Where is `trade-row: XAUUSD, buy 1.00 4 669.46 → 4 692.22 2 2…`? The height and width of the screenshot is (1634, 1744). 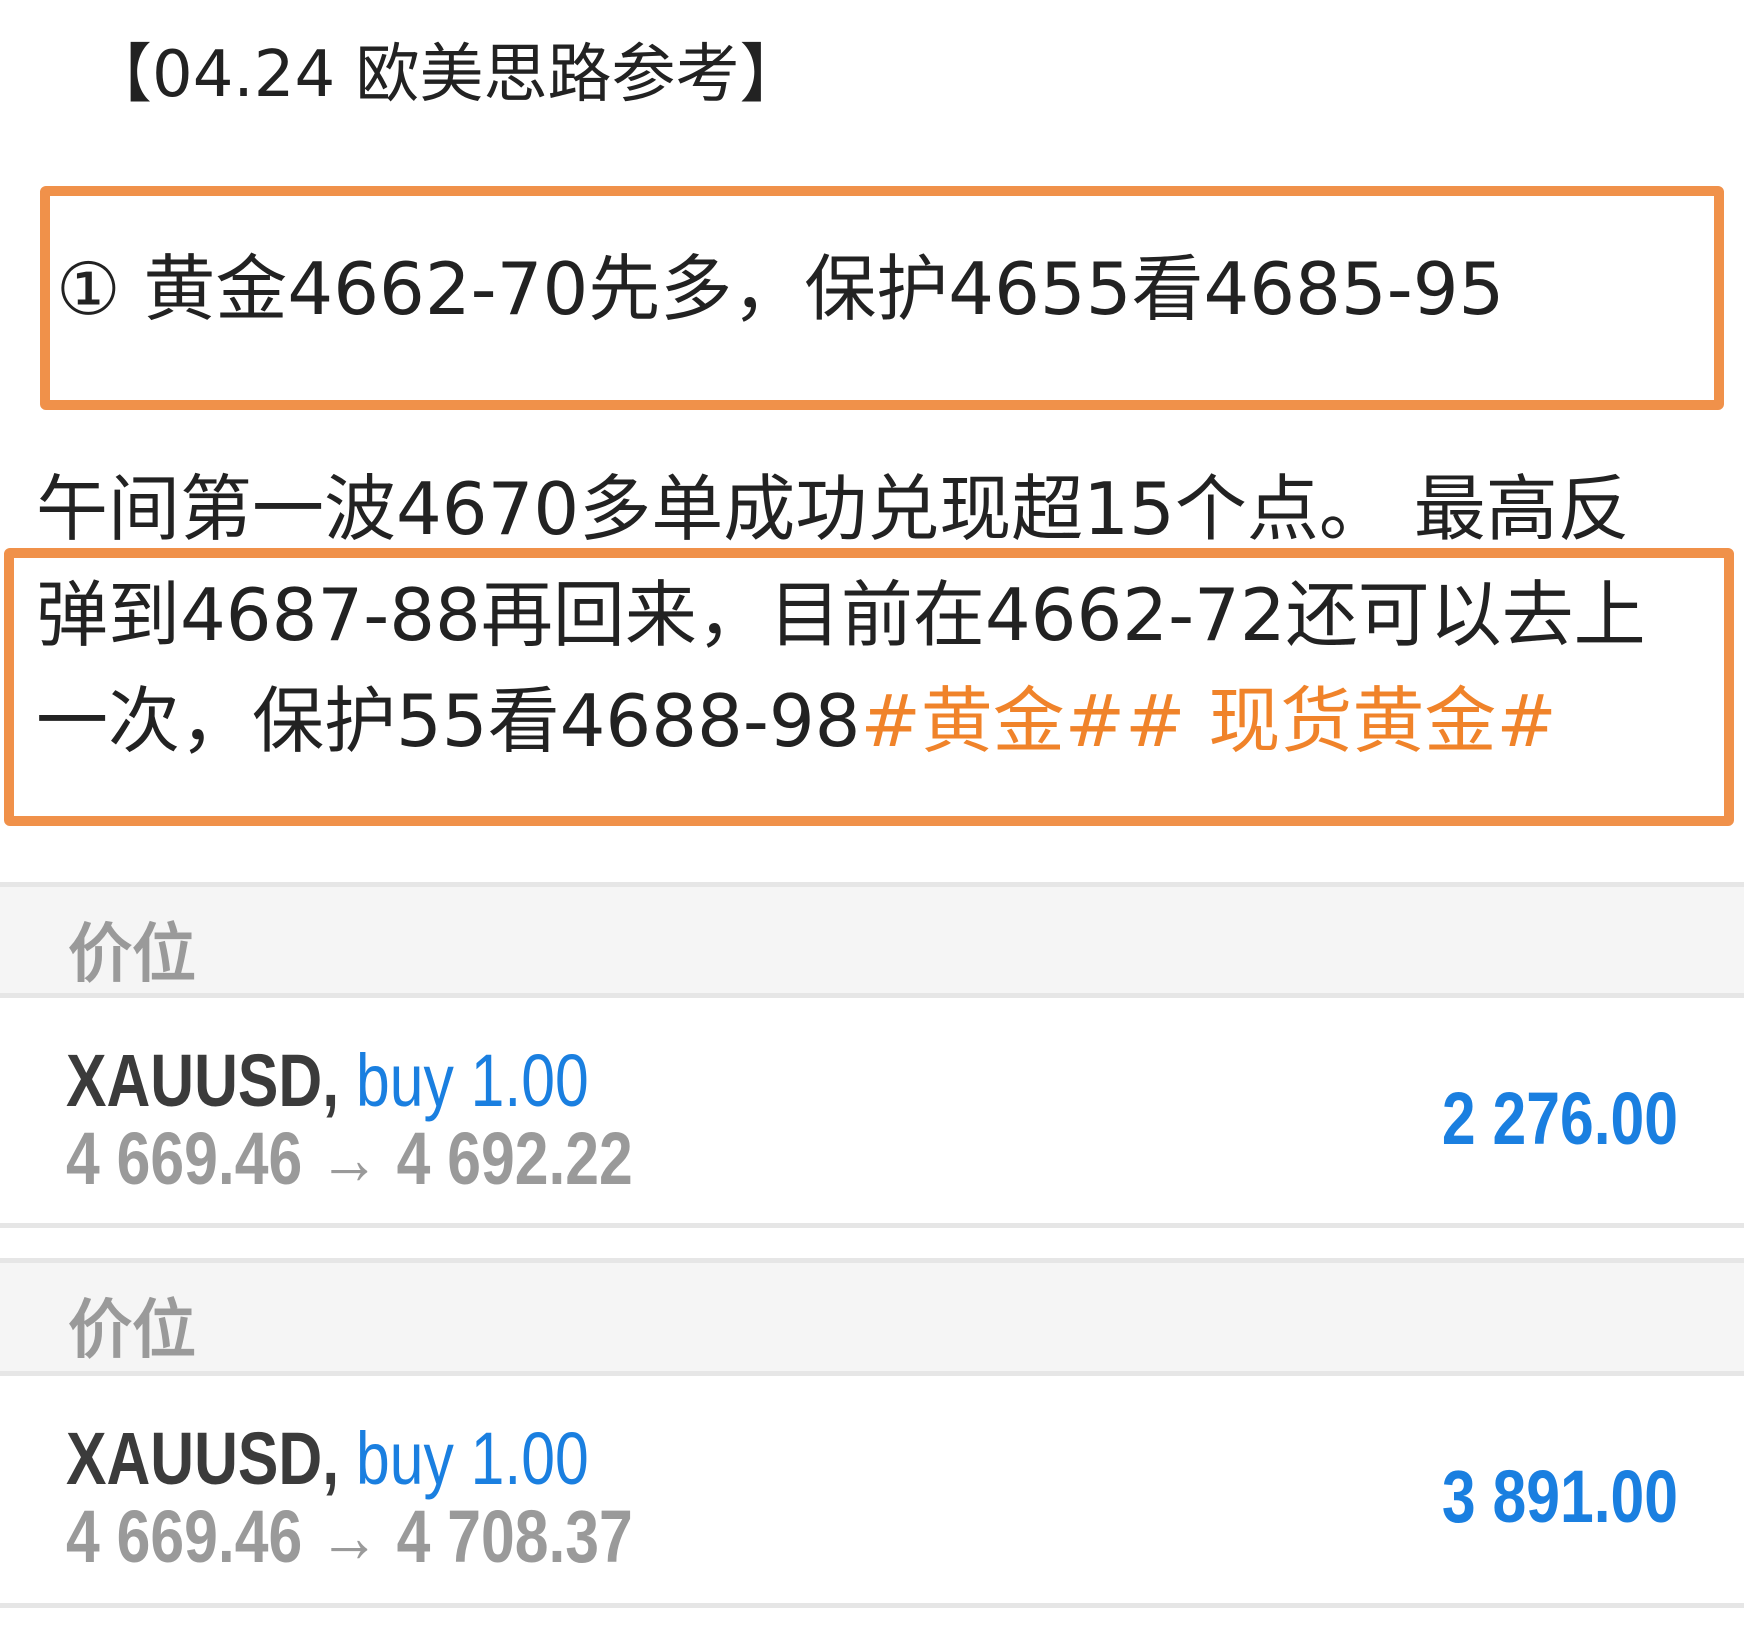 trade-row: XAUUSD, buy 1.00 4 669.46 → 4 692.22 2 2… is located at coordinates (872, 1113).